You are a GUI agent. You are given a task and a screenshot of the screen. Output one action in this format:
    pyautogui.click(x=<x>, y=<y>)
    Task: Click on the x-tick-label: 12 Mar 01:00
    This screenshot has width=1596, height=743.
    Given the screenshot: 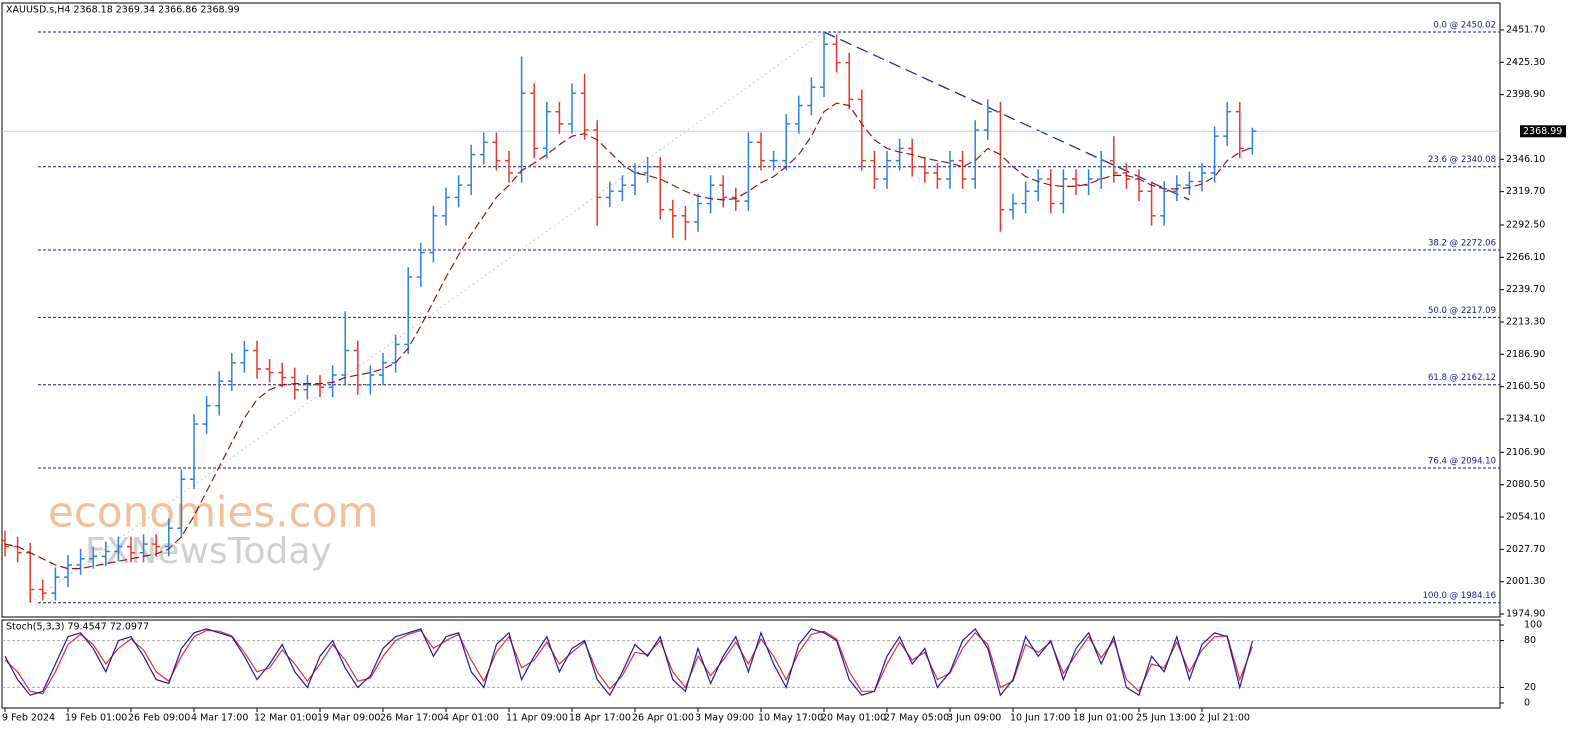 What is the action you would take?
    pyautogui.click(x=285, y=718)
    